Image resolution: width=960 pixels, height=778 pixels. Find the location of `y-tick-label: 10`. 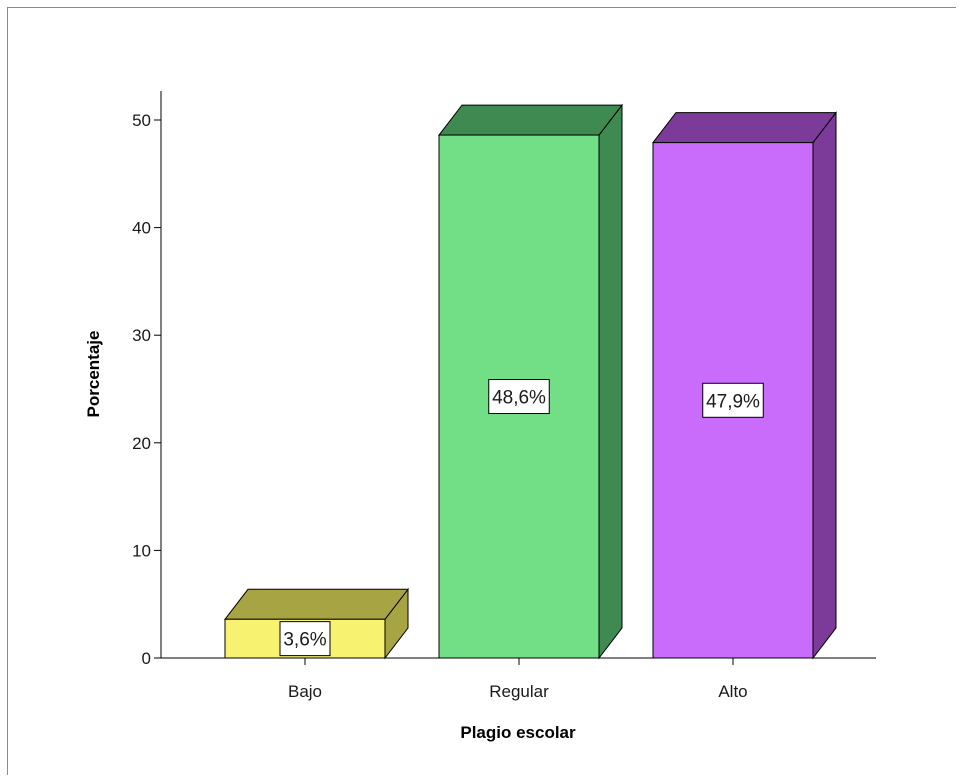

y-tick-label: 10 is located at coordinates (141, 550).